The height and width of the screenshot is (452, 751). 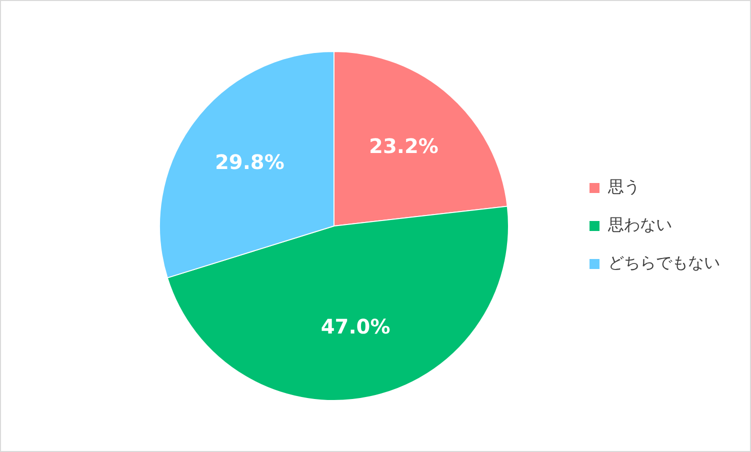 What do you see at coordinates (639, 224) in the screenshot?
I see `legend-label: 思わない` at bounding box center [639, 224].